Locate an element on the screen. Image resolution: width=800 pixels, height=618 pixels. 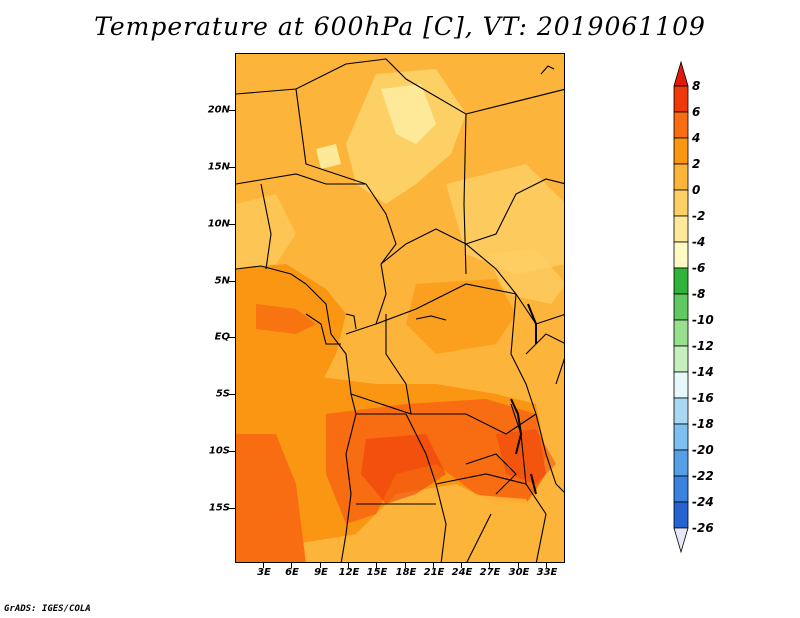
field-6-8-atlantic is located at coordinates (271, 498).